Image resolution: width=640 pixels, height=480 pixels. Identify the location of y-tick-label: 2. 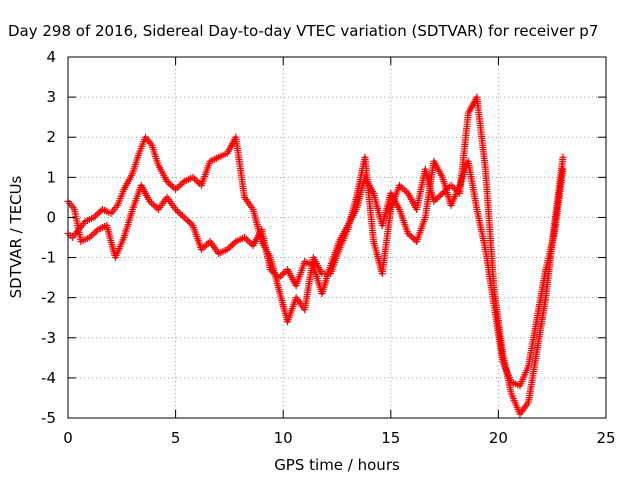
(51, 137).